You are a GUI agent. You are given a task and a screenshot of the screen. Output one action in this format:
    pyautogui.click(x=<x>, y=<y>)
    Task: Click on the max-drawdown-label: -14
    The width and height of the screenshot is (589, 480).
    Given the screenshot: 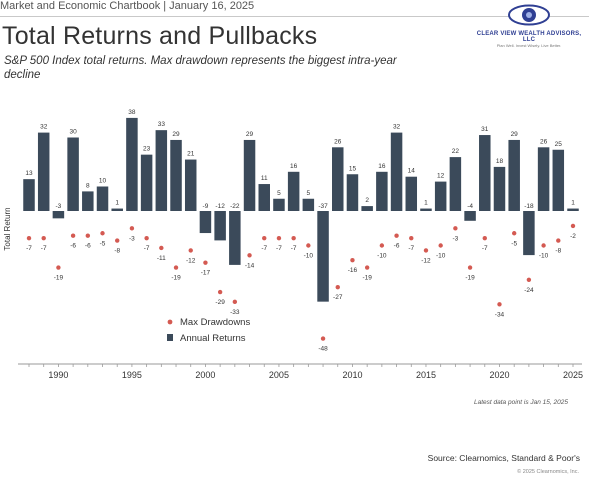 What is the action you would take?
    pyautogui.click(x=250, y=265)
    